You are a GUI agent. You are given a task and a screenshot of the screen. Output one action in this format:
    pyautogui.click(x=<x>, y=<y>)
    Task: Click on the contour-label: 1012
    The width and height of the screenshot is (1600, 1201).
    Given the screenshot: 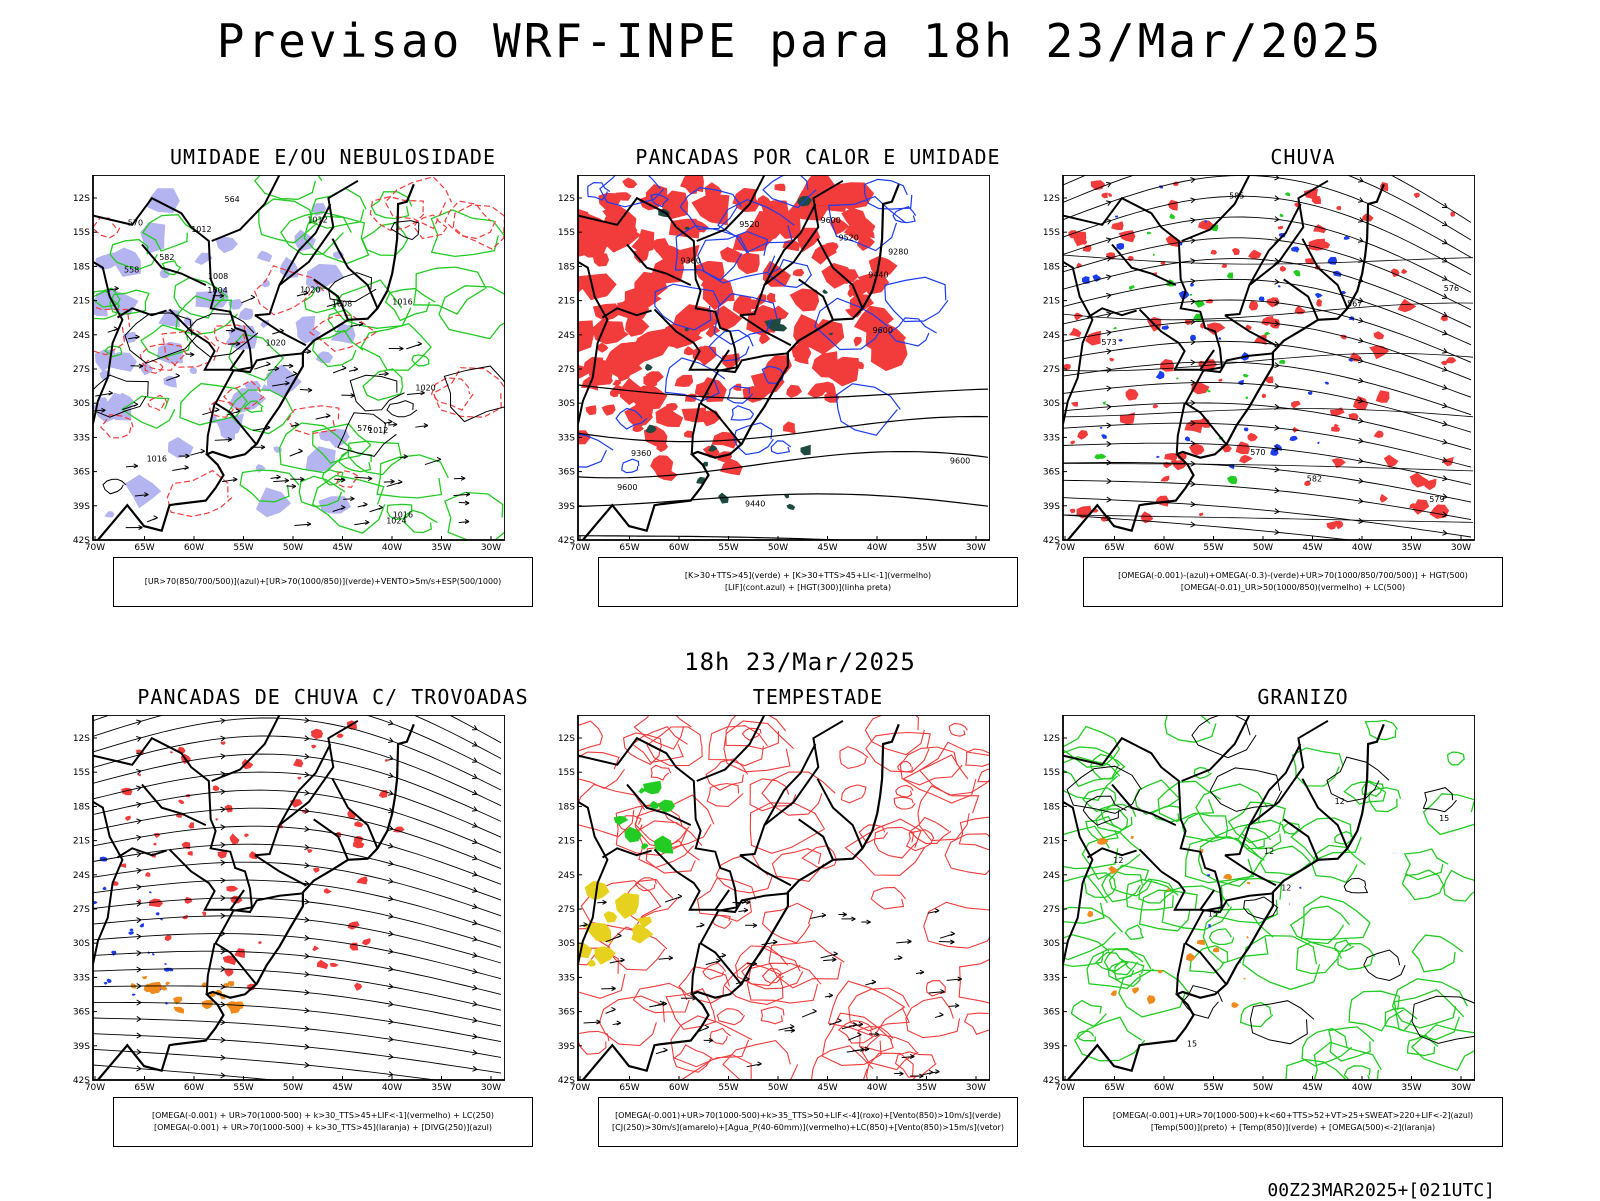 What is the action you would take?
    pyautogui.click(x=317, y=220)
    